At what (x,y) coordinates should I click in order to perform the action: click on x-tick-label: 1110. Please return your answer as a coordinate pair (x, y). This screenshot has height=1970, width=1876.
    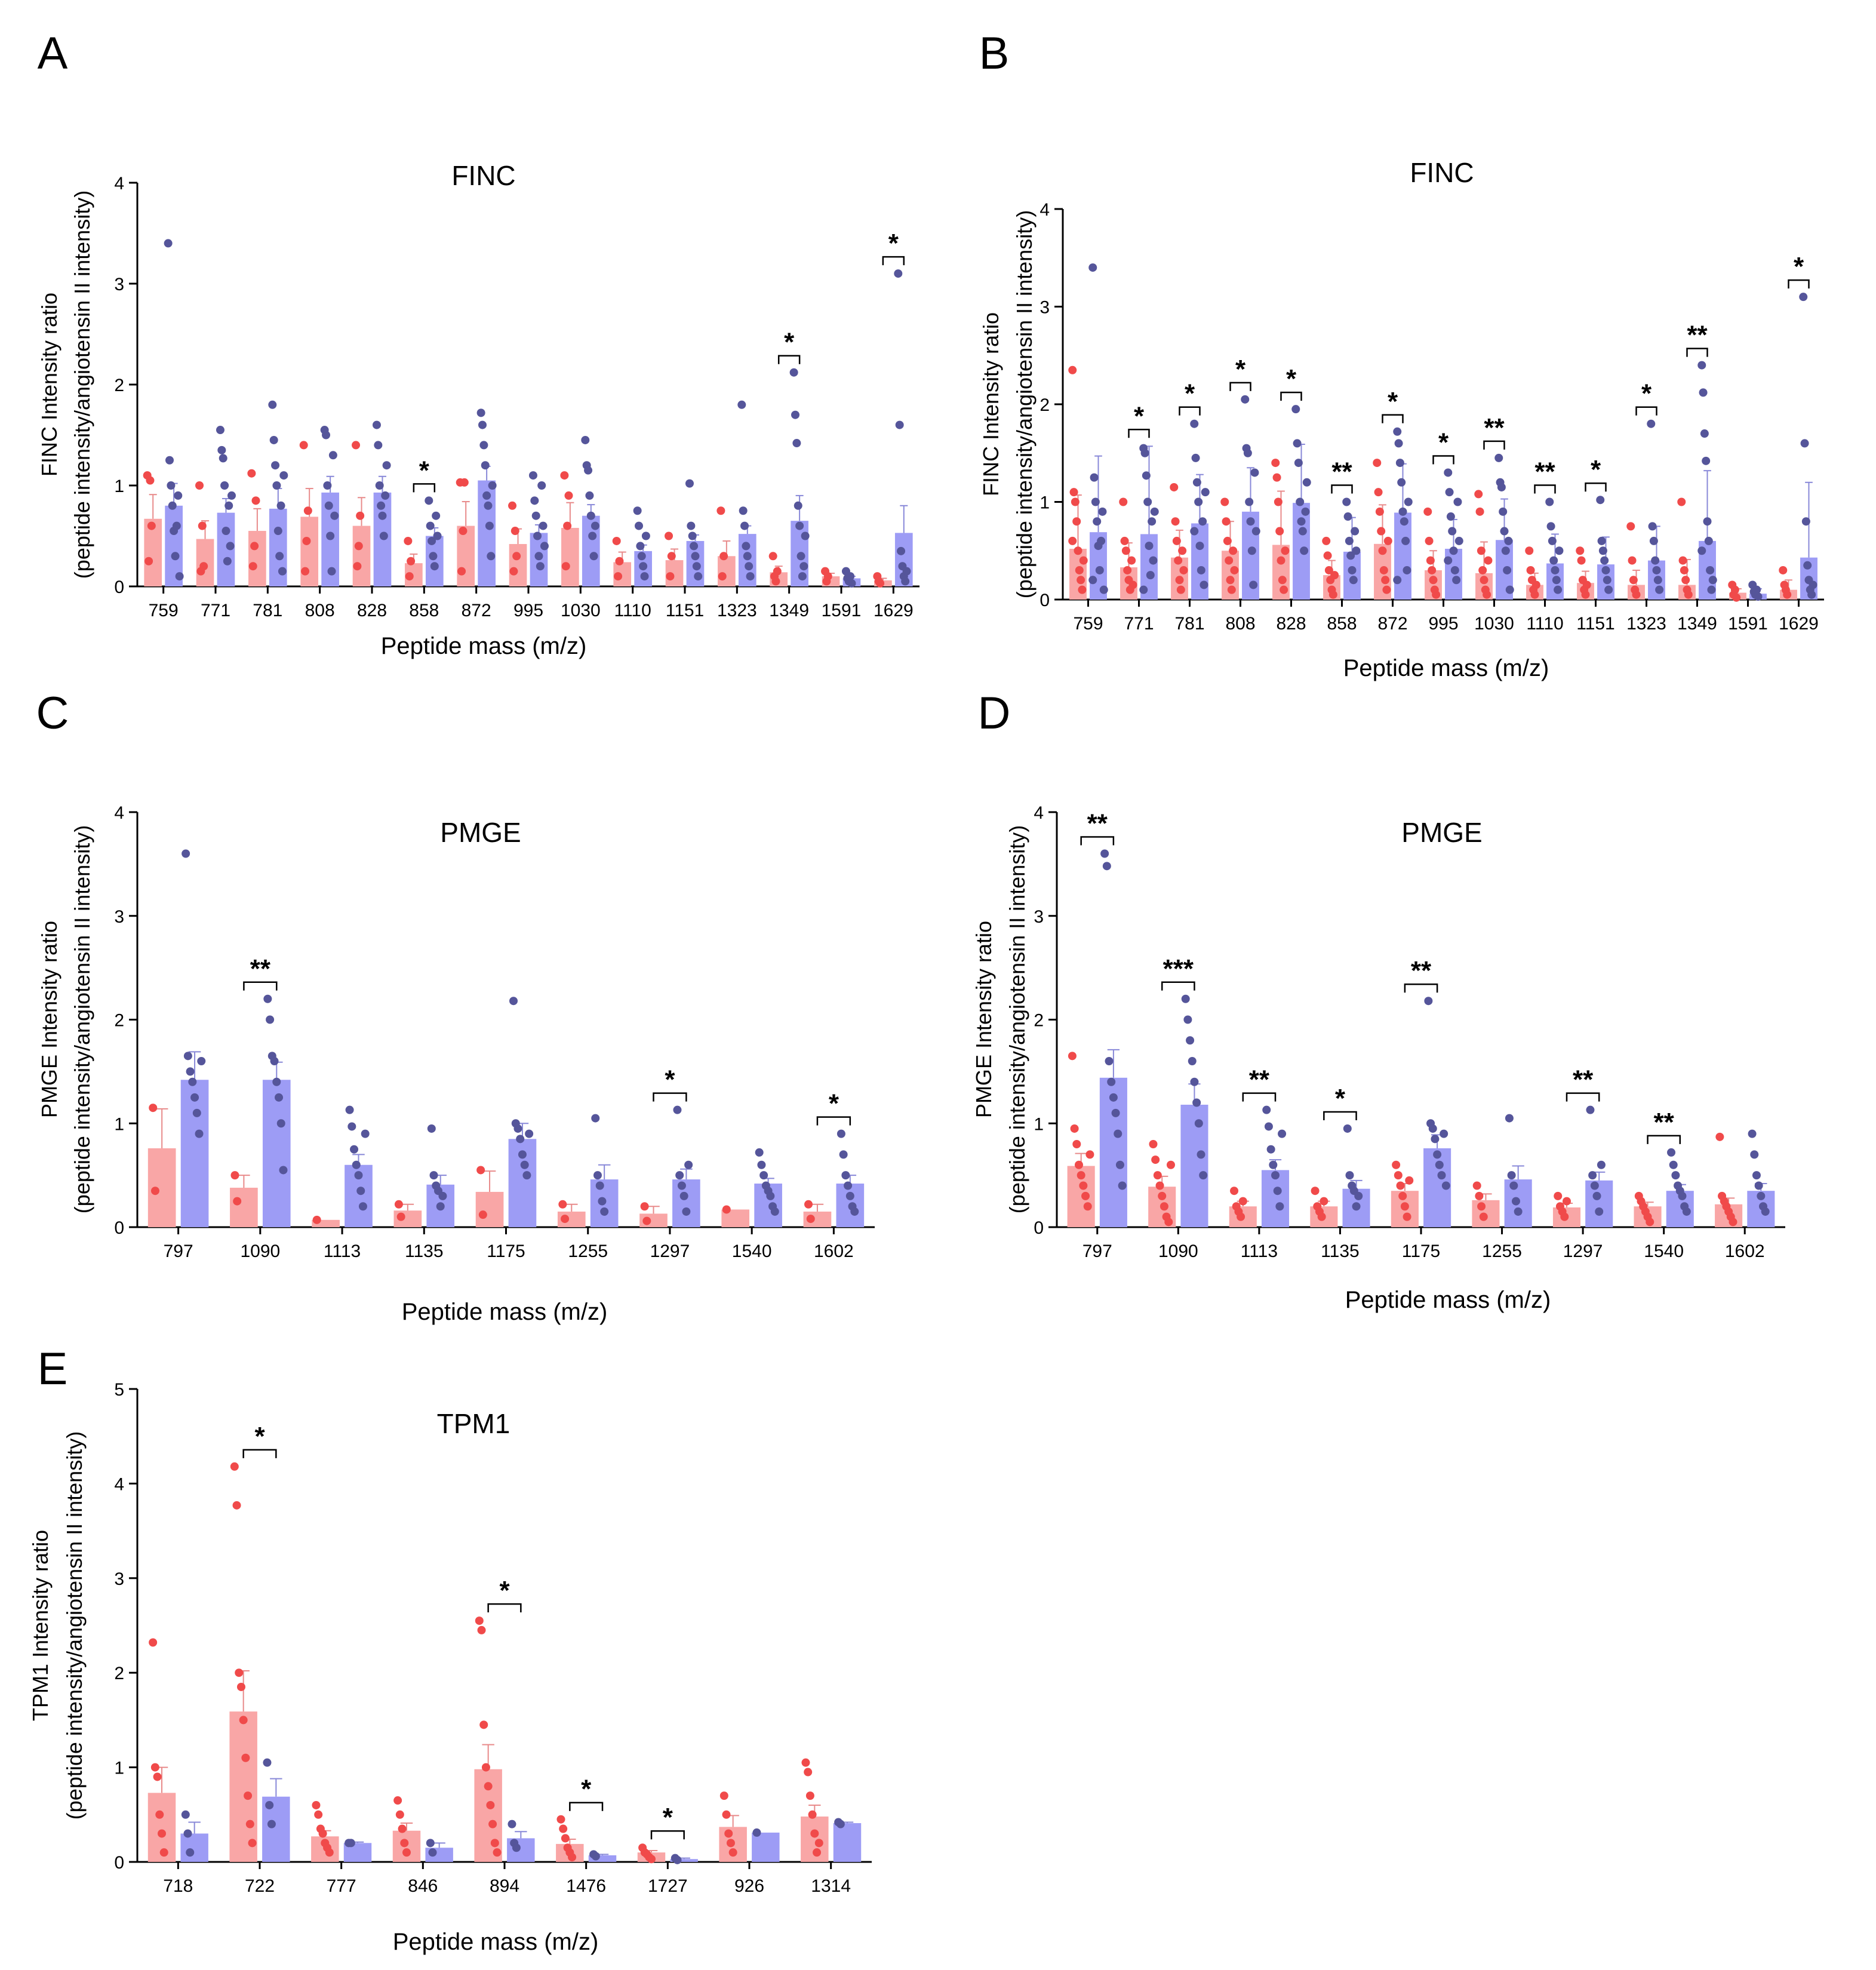
    Looking at the image, I should click on (632, 610).